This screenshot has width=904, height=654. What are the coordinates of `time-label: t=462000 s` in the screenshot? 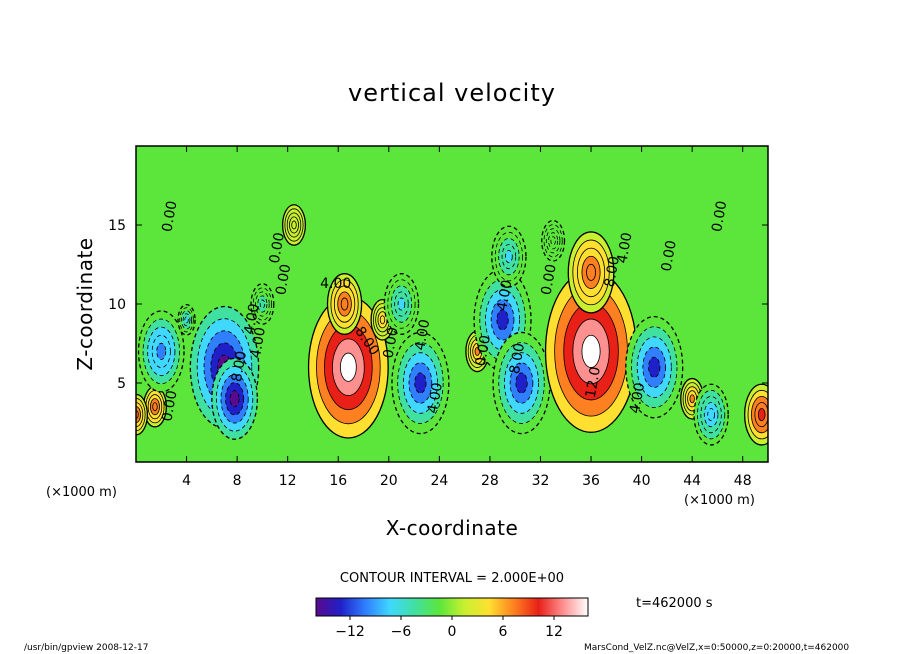 It's located at (674, 603).